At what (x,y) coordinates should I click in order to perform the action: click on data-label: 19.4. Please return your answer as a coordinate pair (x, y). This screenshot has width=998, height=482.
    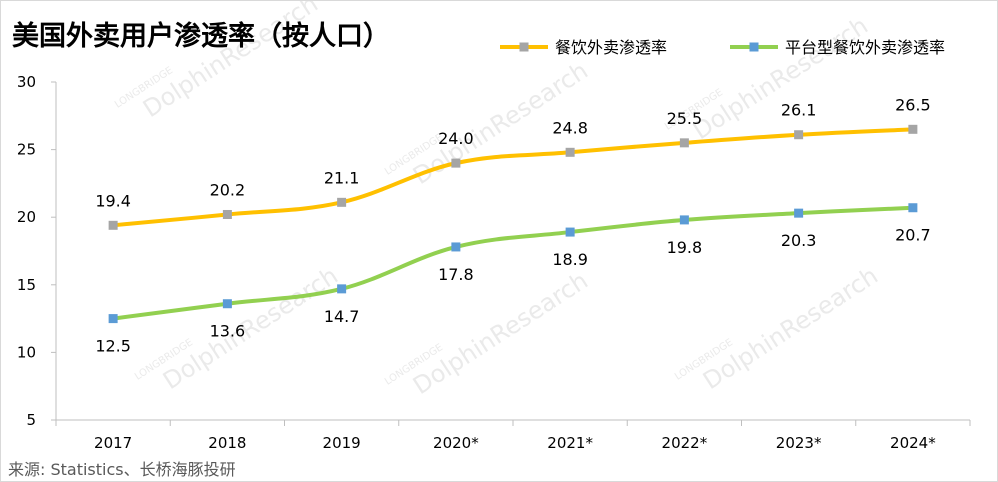
    Looking at the image, I should click on (113, 200).